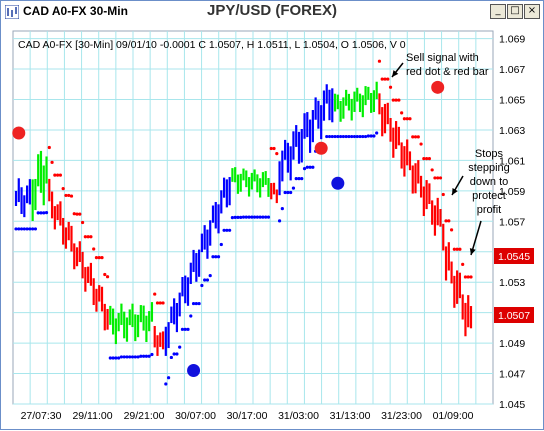 This screenshot has width=544, height=431. What do you see at coordinates (515, 11) in the screenshot?
I see `maximize-button: □` at bounding box center [515, 11].